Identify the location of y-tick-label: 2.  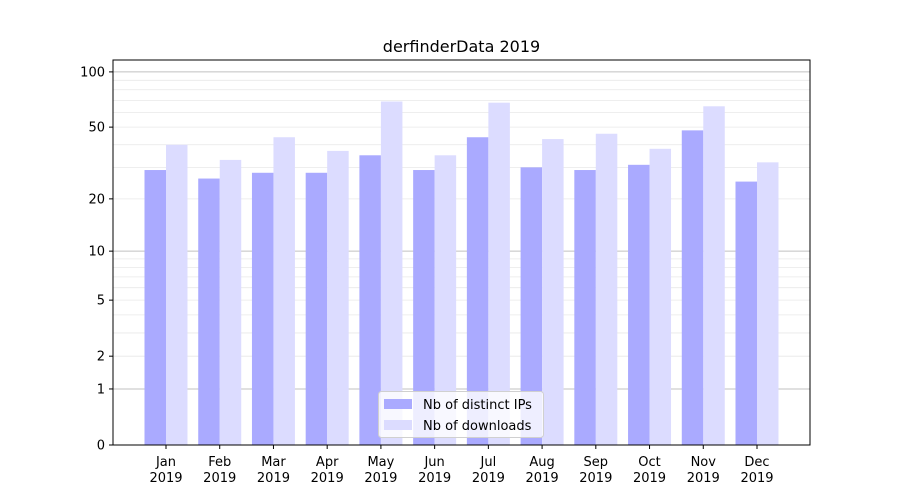
(101, 357).